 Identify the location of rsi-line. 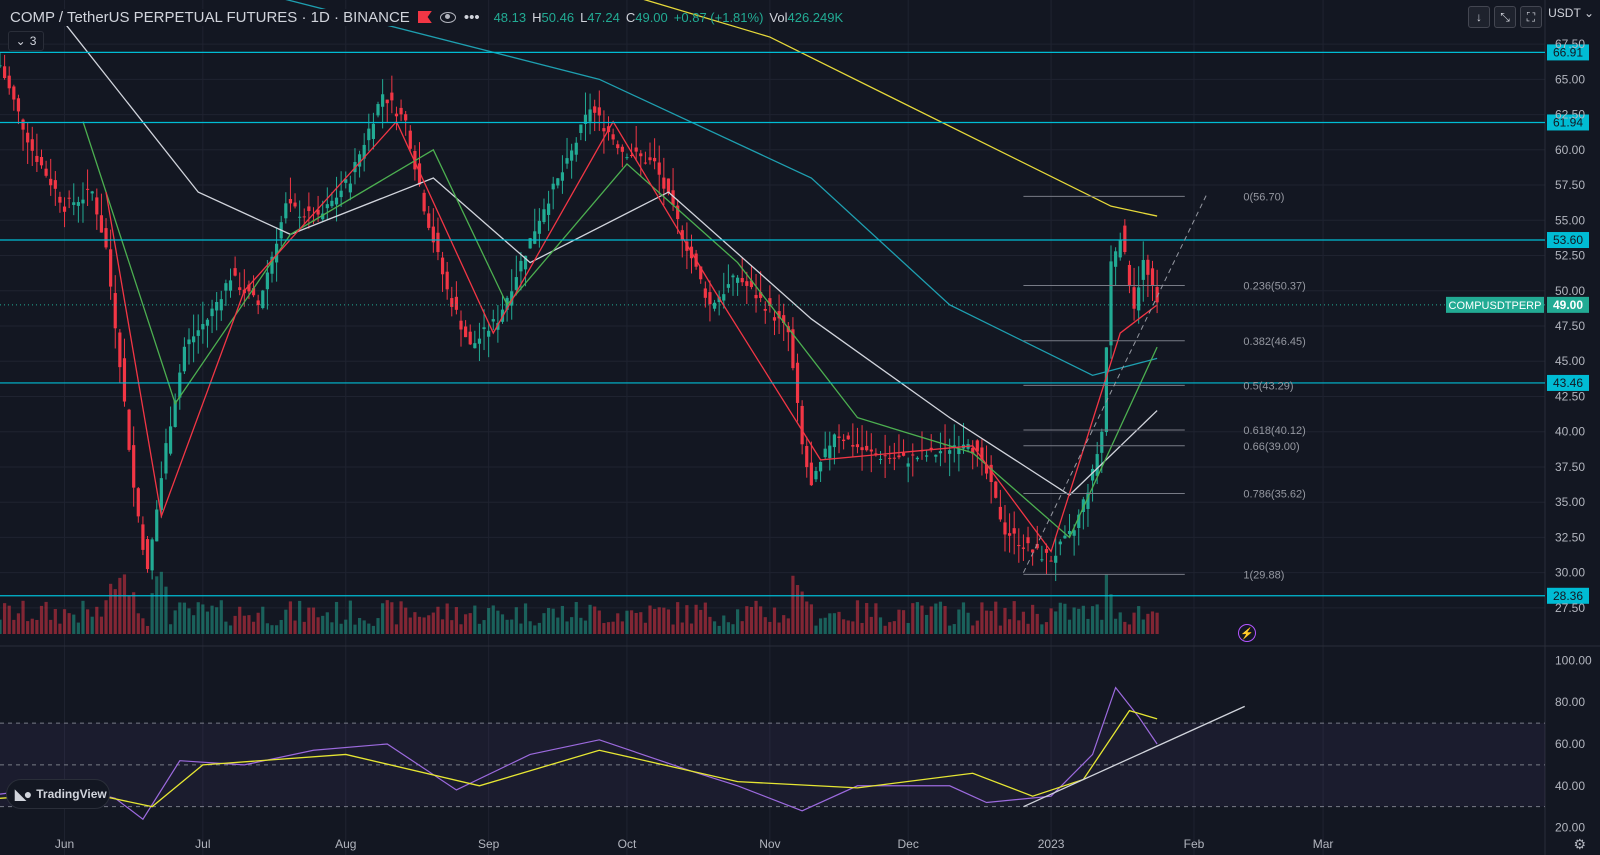
(579, 753).